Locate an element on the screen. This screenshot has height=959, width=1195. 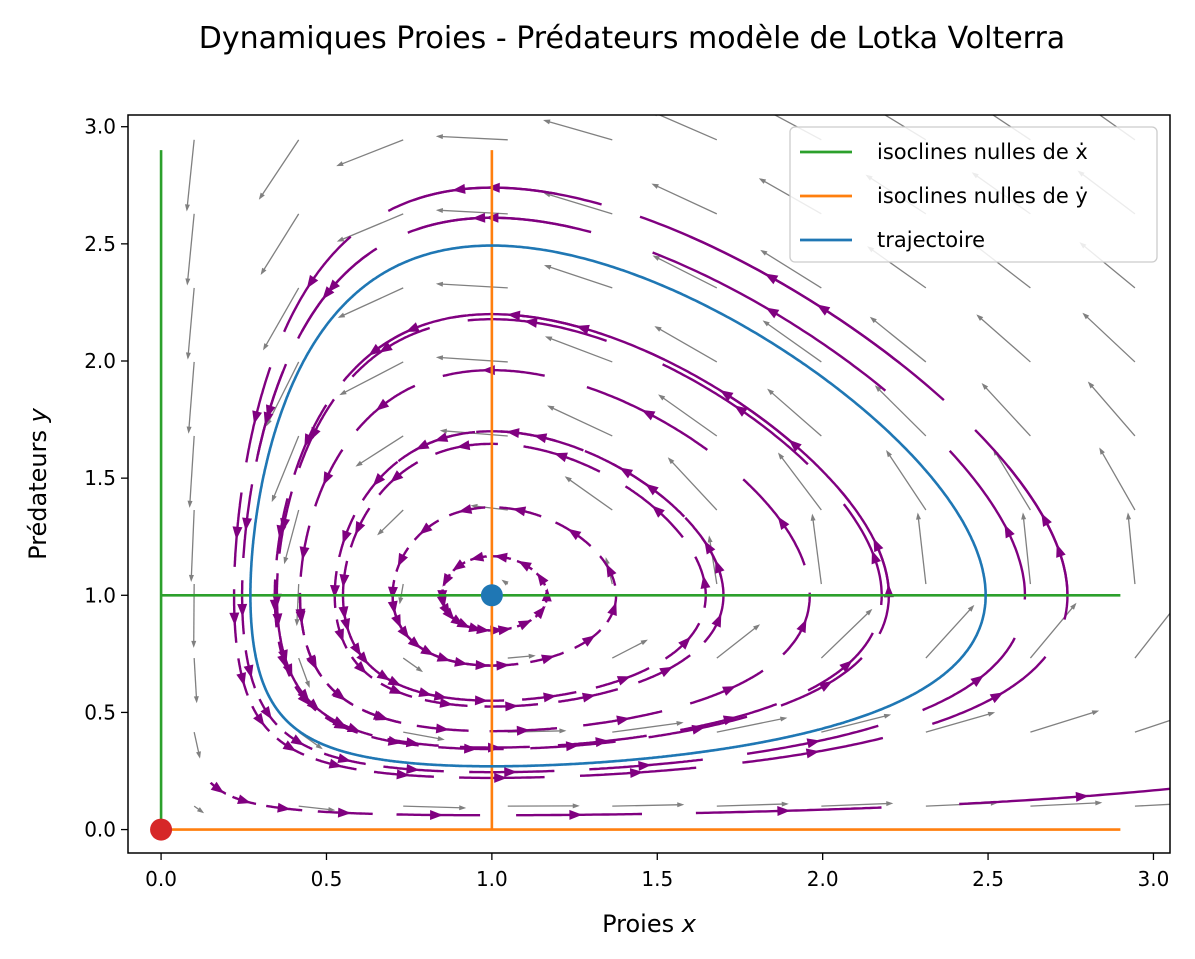
x-tick-label: 0.0 is located at coordinates (161, 879).